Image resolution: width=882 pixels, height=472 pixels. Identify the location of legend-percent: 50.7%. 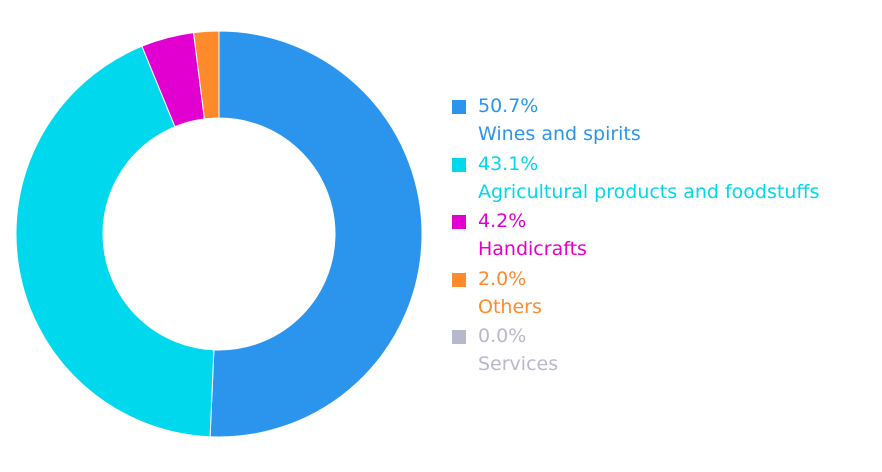
(508, 106).